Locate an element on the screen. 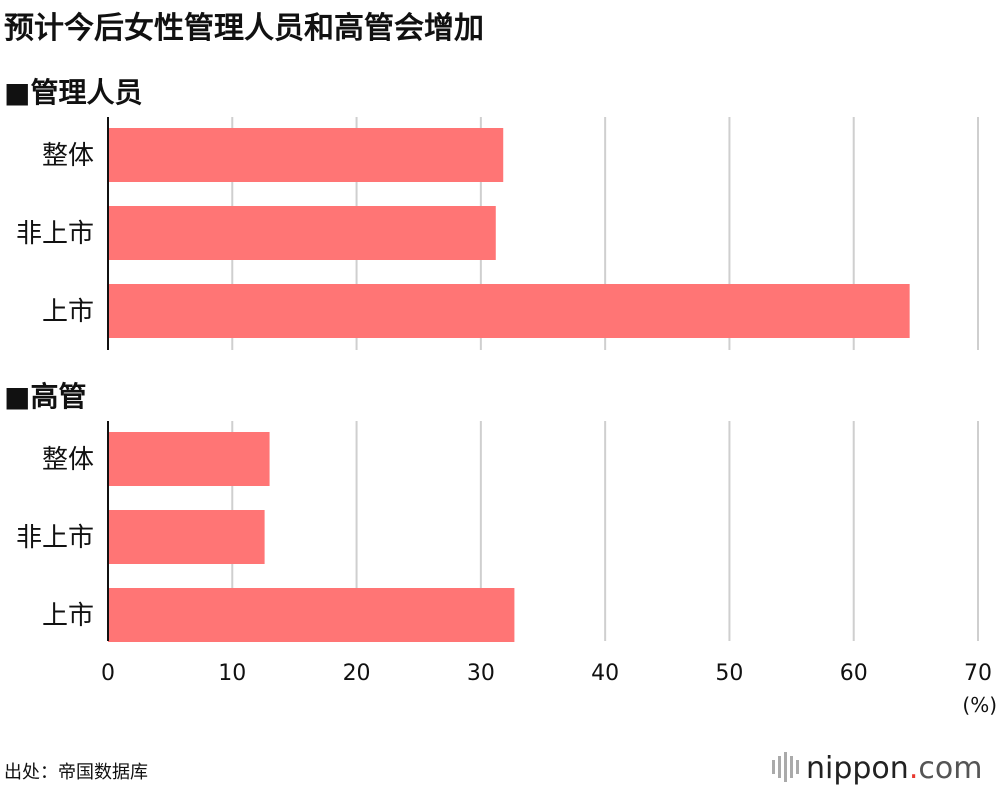  x-tick-label: 10 is located at coordinates (232, 673).